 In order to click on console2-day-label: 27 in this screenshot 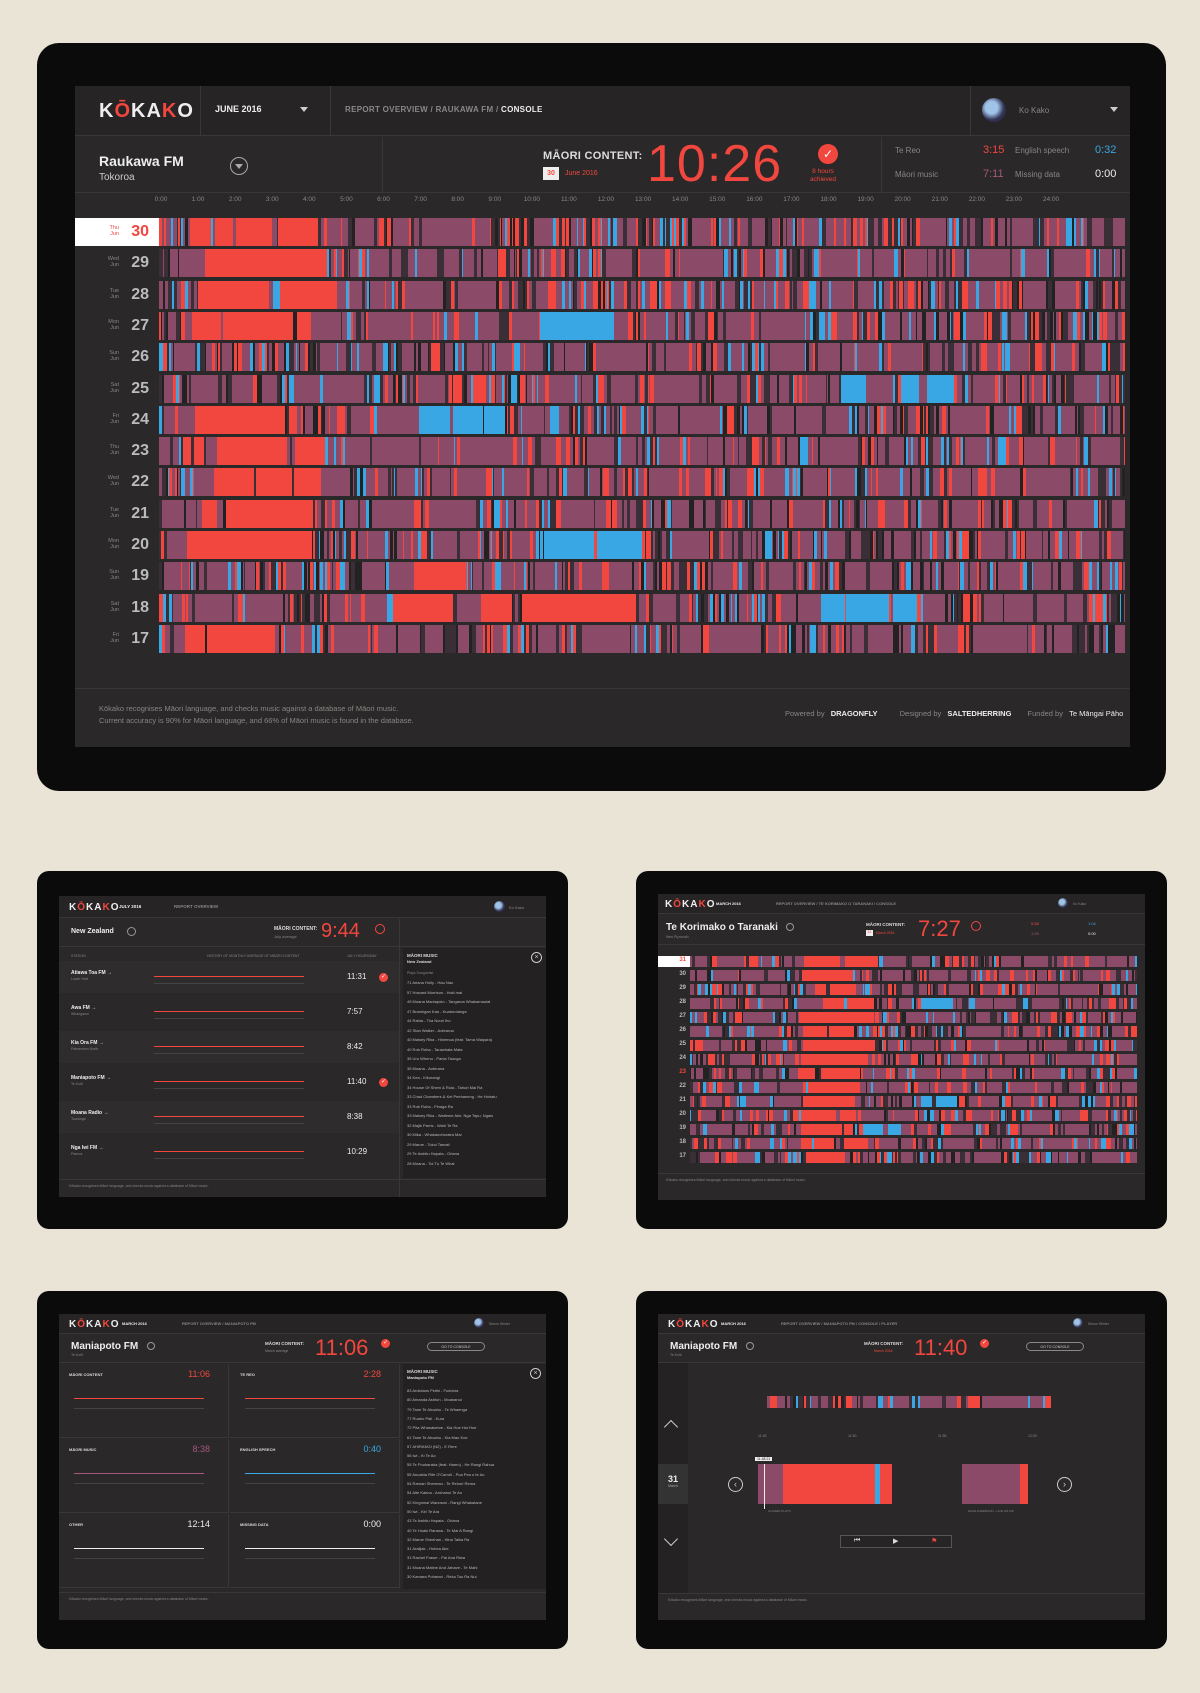, I will do `click(674, 1017)`.